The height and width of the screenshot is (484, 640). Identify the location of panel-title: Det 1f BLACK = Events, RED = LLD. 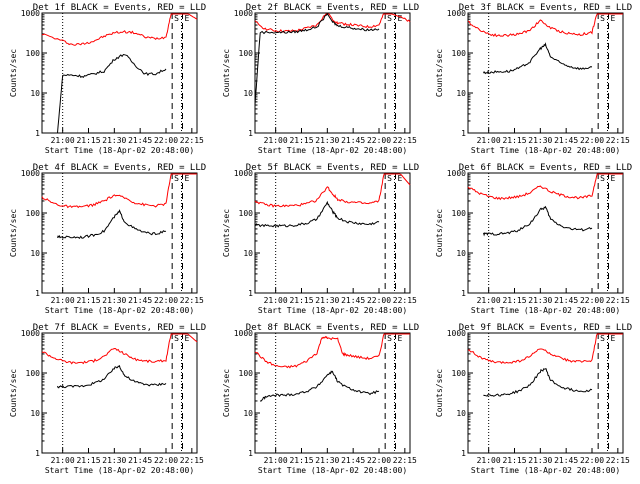
(119, 8).